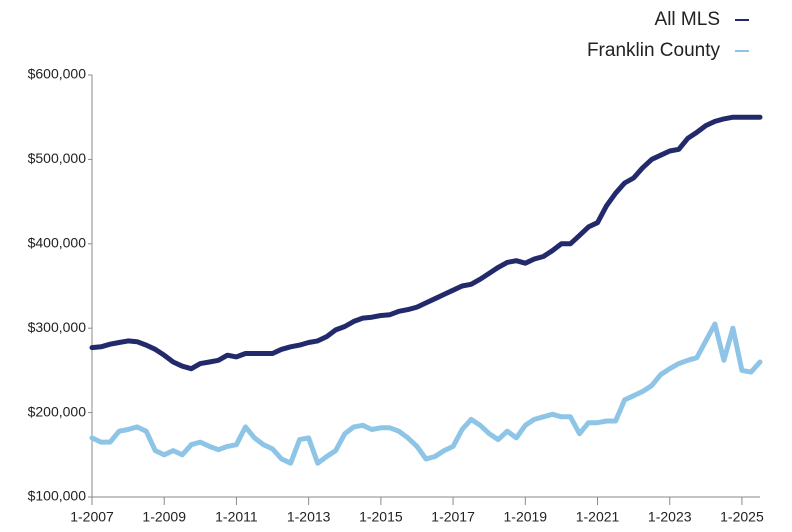  I want to click on x-tick-label: 1-2009, so click(164, 517).